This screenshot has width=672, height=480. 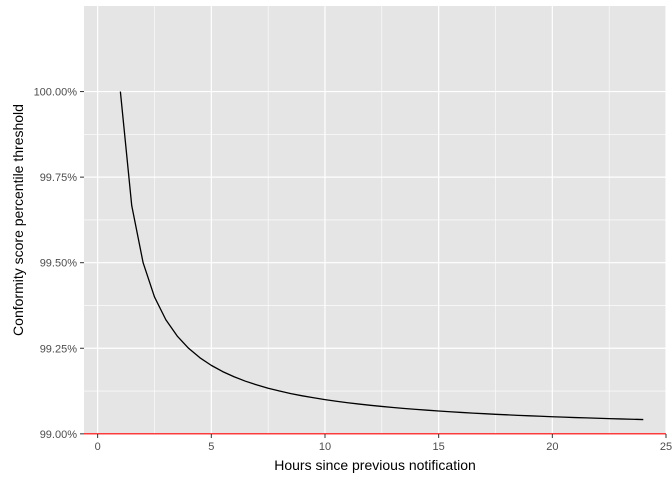 I want to click on y-tick-label: 99.25%, so click(x=59, y=349).